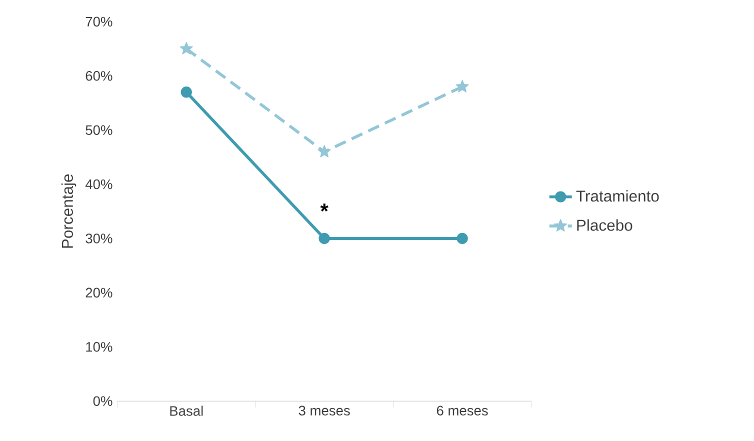  I want to click on y-tick-label: 60%, so click(99, 76).